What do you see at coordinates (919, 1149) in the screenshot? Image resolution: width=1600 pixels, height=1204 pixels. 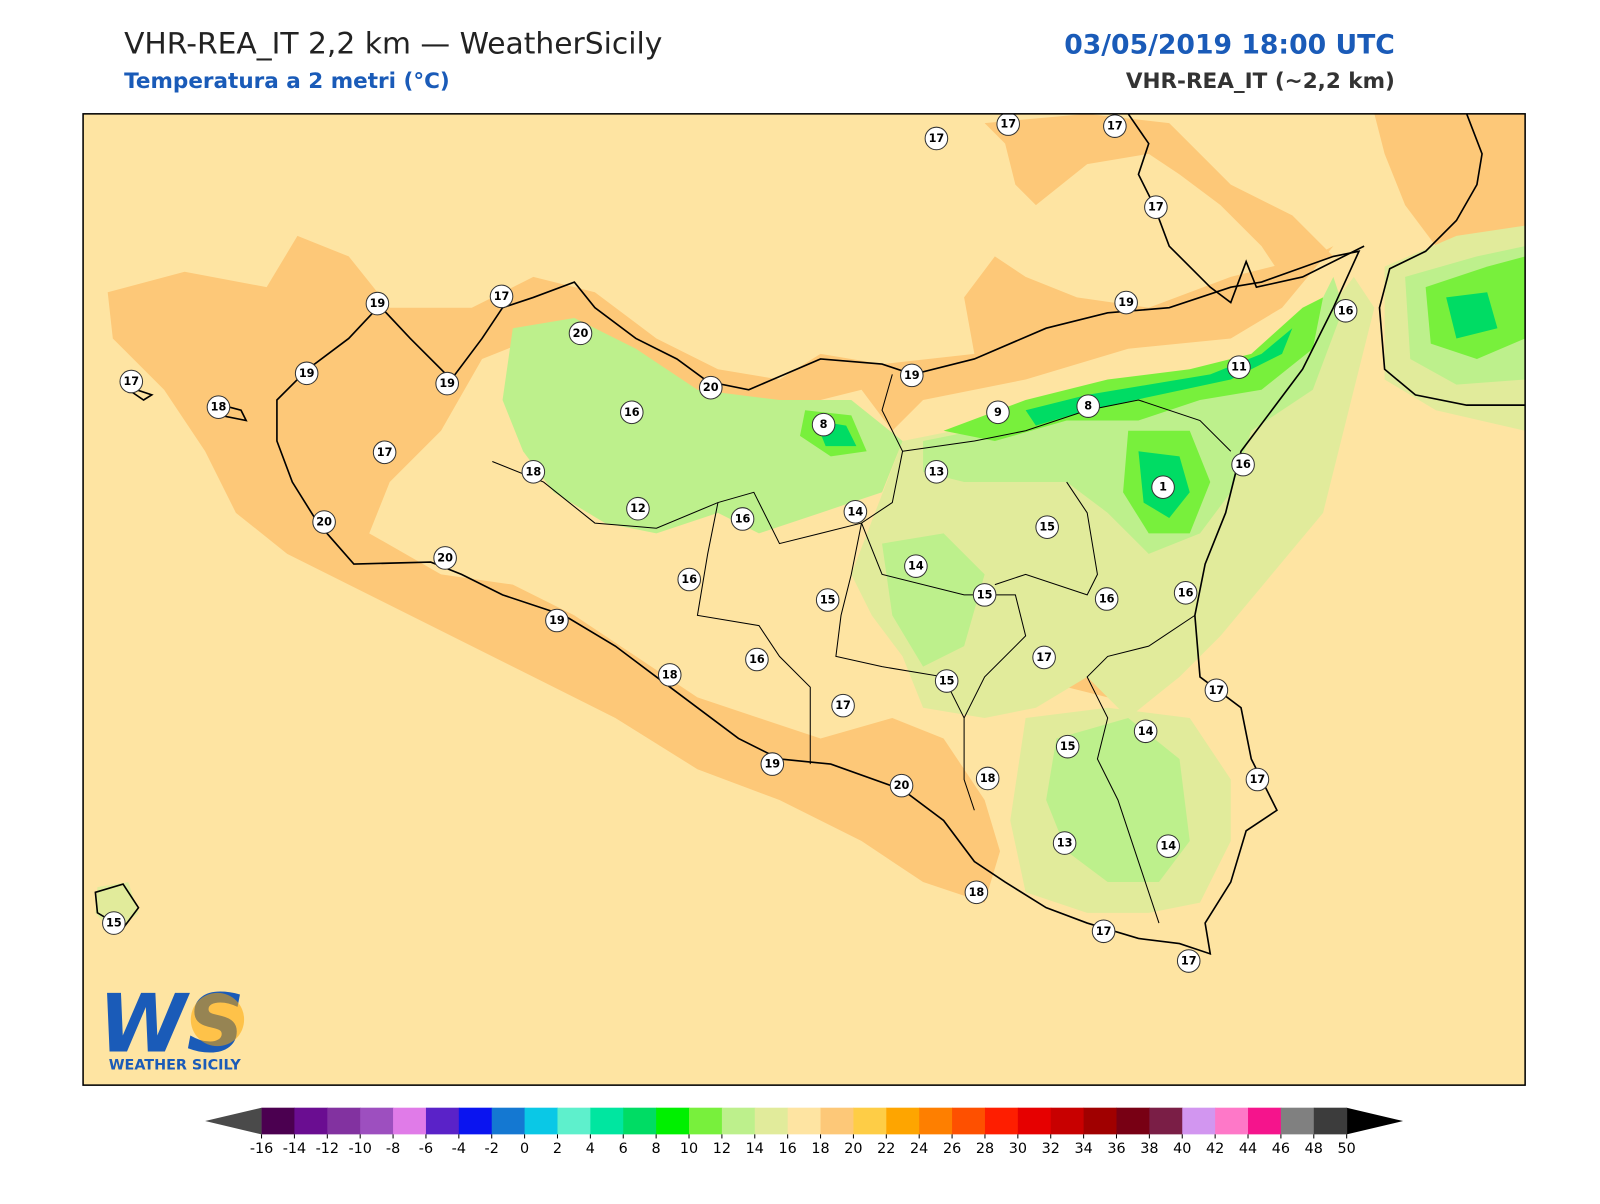 I see `colorbar-tick-label: 24` at bounding box center [919, 1149].